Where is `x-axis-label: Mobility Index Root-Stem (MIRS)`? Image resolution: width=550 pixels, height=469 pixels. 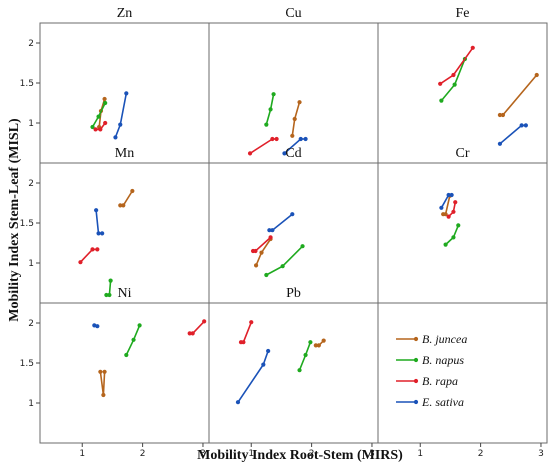
x-axis-label: Mobility Index Root-Stem (MIRS) is located at coordinates (300, 455).